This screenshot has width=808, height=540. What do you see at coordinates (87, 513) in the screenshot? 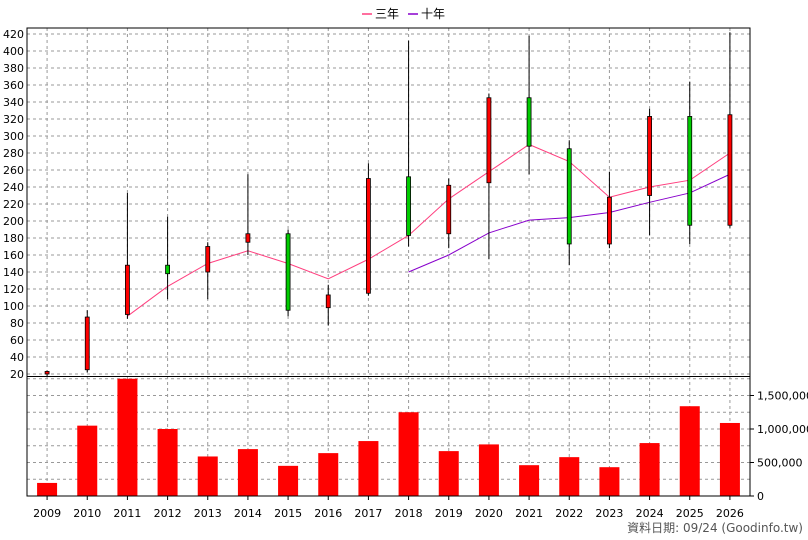
I see `year-tick-label: 2010` at bounding box center [87, 513].